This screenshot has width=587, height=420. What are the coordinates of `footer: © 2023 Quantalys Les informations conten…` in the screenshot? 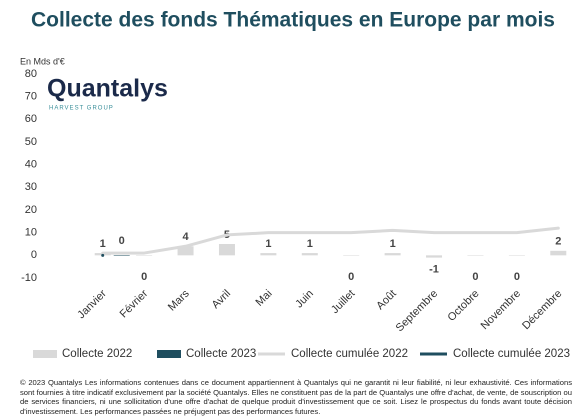 It's located at (296, 397).